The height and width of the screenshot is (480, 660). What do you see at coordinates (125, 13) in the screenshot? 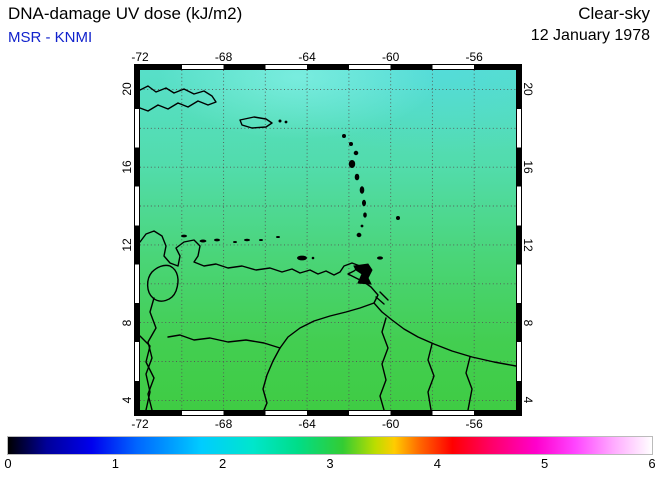
I see `page-title: DNA-damage UV dose (kJ/m2)` at bounding box center [125, 13].